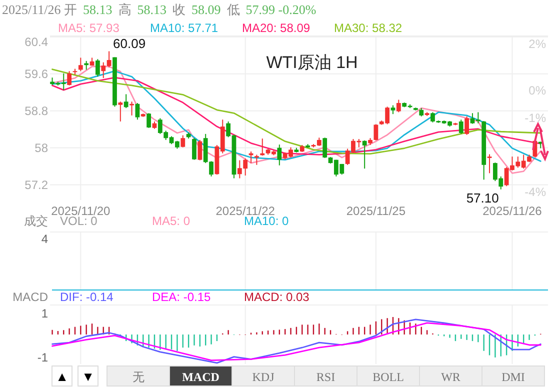 Image resolution: width=557 pixels, height=387 pixels. Describe the element at coordinates (388, 377) in the screenshot. I see `text: BOLL` at that location.